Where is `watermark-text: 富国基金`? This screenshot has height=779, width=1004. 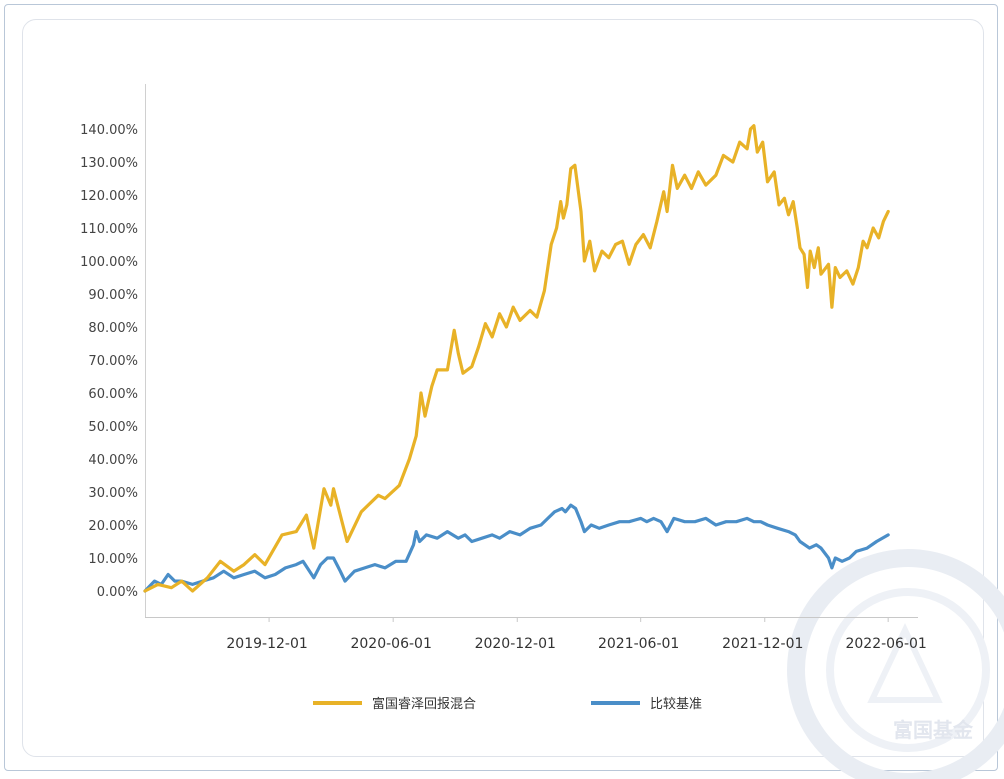
watermark-text: 富国基金 is located at coordinates (933, 730).